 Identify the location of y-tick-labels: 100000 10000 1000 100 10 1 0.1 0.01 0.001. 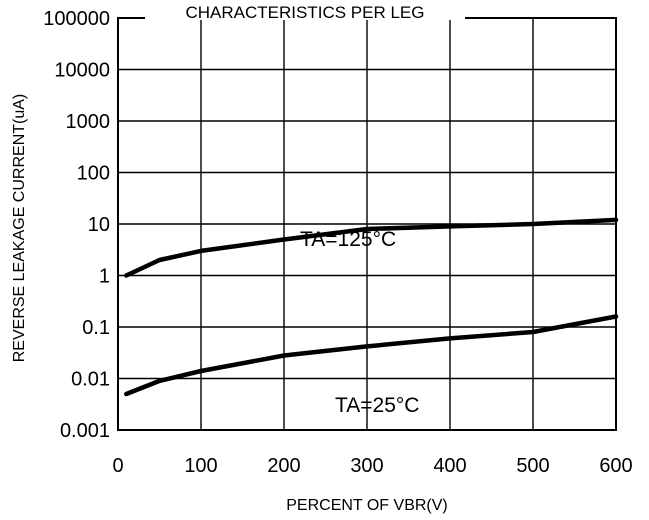
(76, 225).